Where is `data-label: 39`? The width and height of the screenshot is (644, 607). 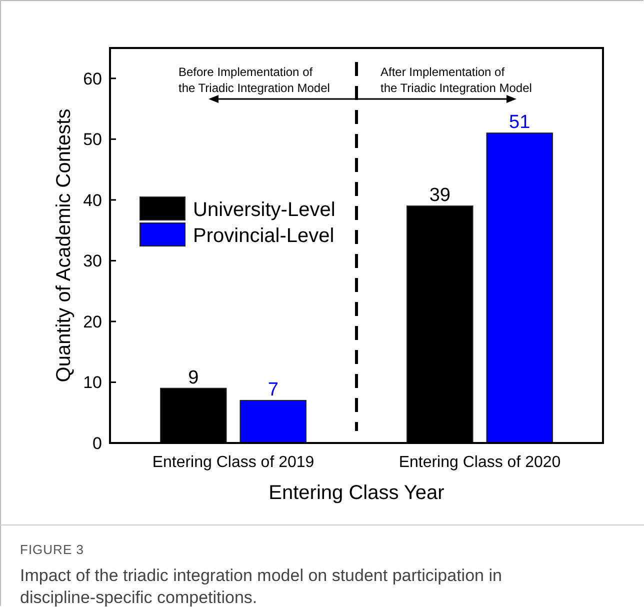
data-label: 39 is located at coordinates (439, 195).